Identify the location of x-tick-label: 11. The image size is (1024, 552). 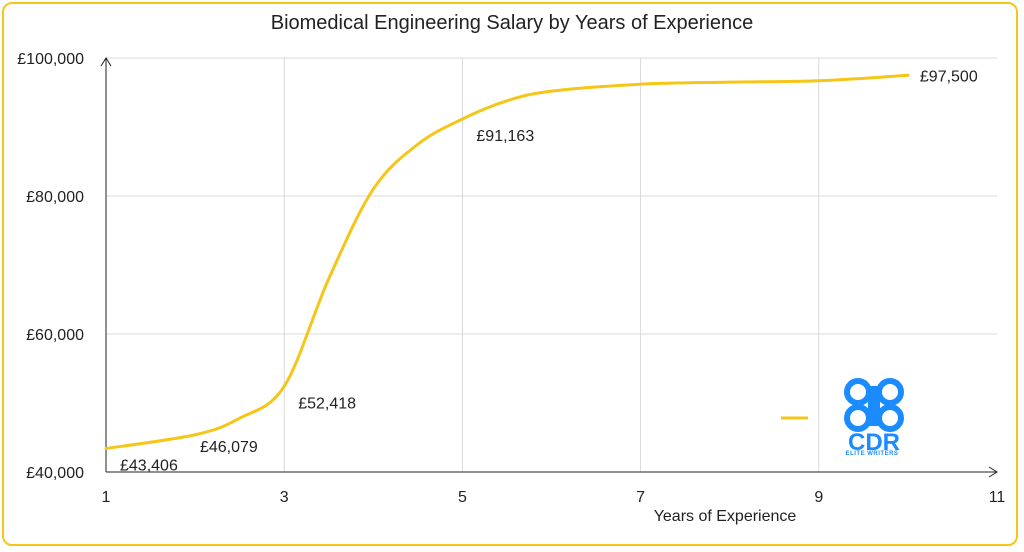
(997, 497).